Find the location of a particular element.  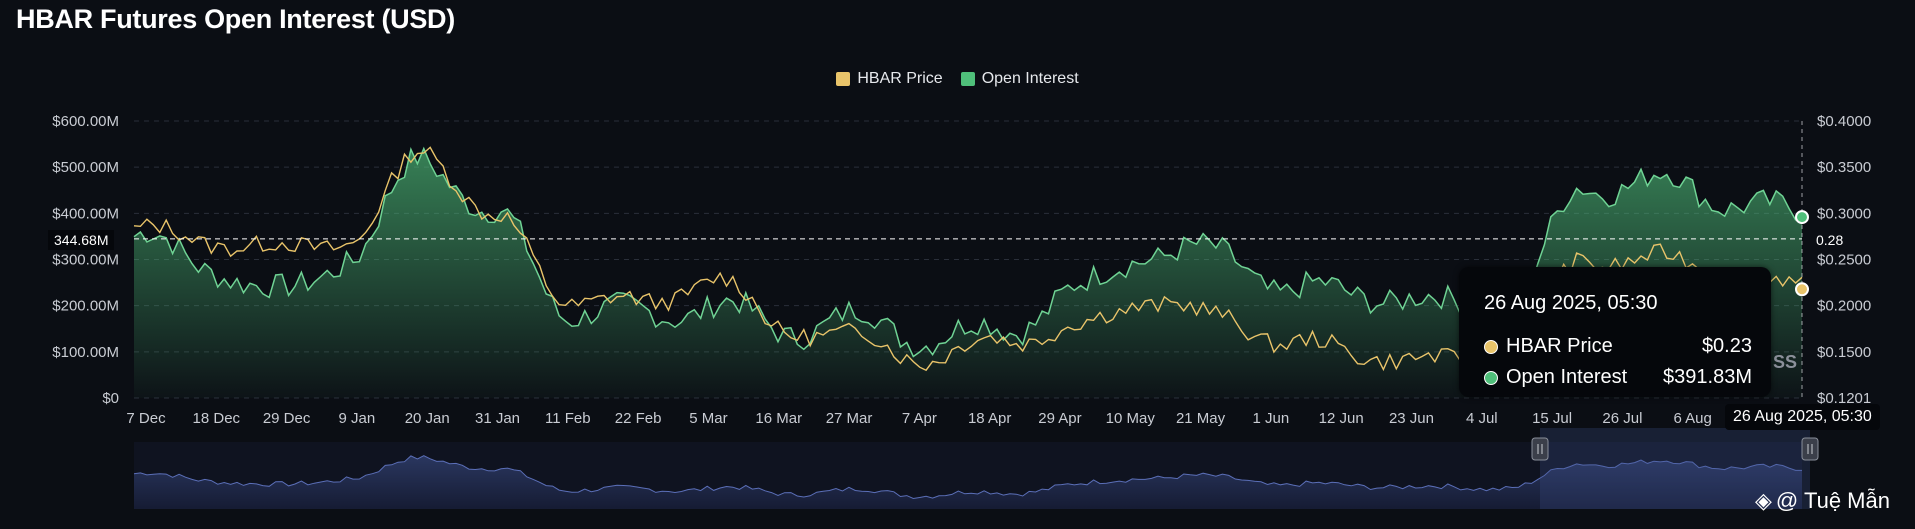

tooltip-label-oi: Open Interest is located at coordinates (1567, 377).